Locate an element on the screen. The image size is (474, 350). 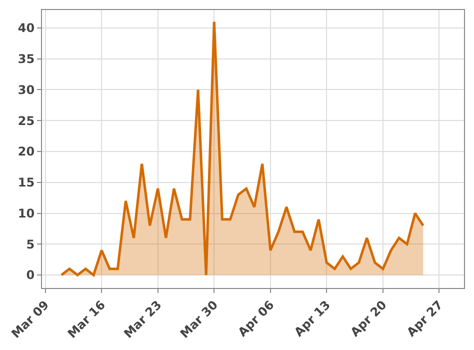
y-tick-label: 40 is located at coordinates (26, 28).